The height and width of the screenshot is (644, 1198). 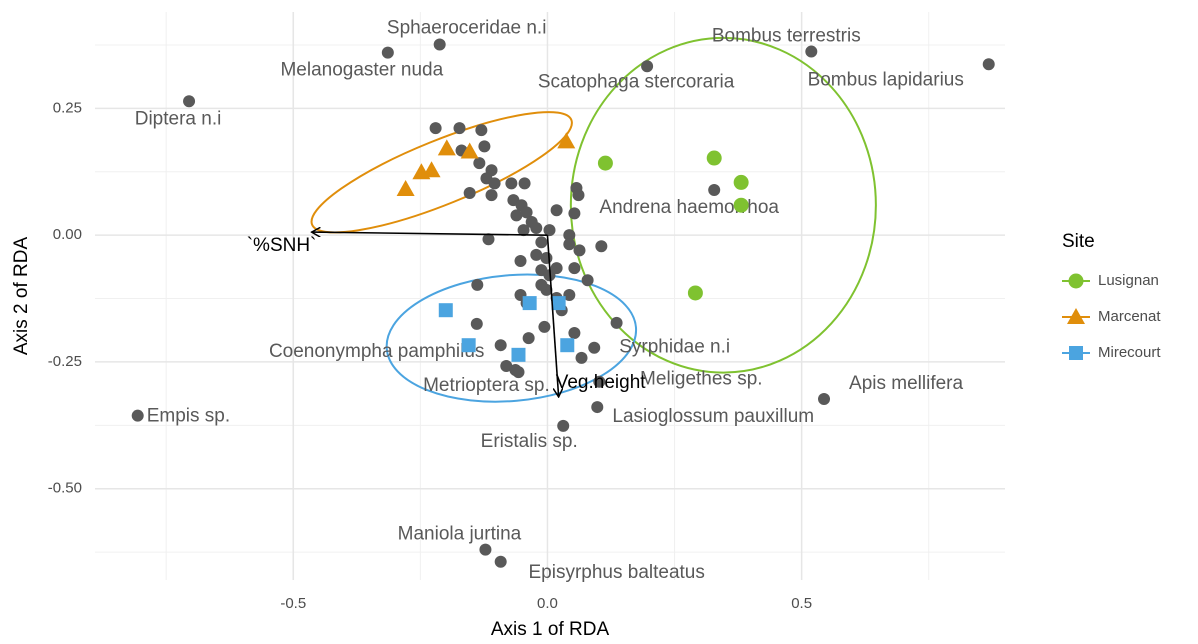 I want to click on species-label: Meligethes sp., so click(x=701, y=379).